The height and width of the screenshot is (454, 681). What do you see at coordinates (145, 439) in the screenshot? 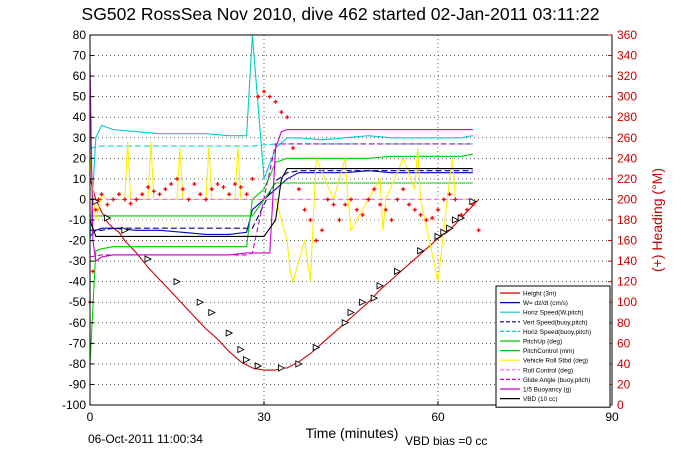
I see `footer-timestamp: 06-Oct-2011 11:00:34` at bounding box center [145, 439].